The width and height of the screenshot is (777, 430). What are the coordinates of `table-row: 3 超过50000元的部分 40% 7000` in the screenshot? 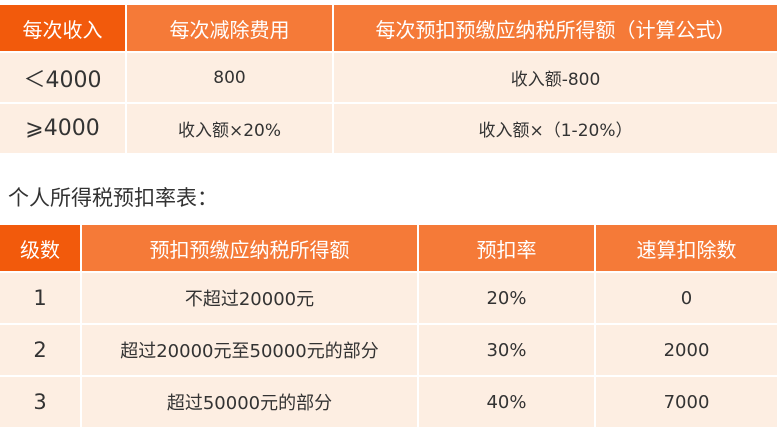 It's located at (388, 402).